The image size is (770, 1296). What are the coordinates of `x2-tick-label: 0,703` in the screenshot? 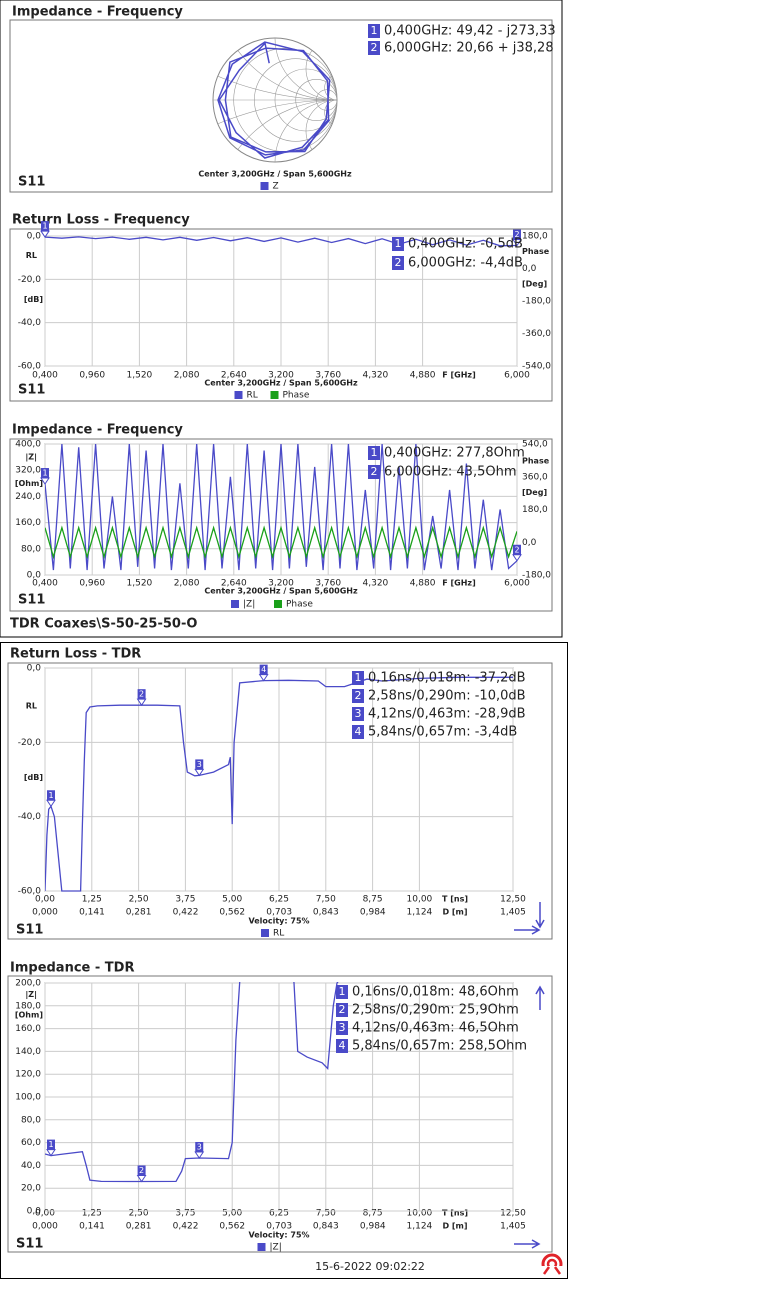 It's located at (279, 1227).